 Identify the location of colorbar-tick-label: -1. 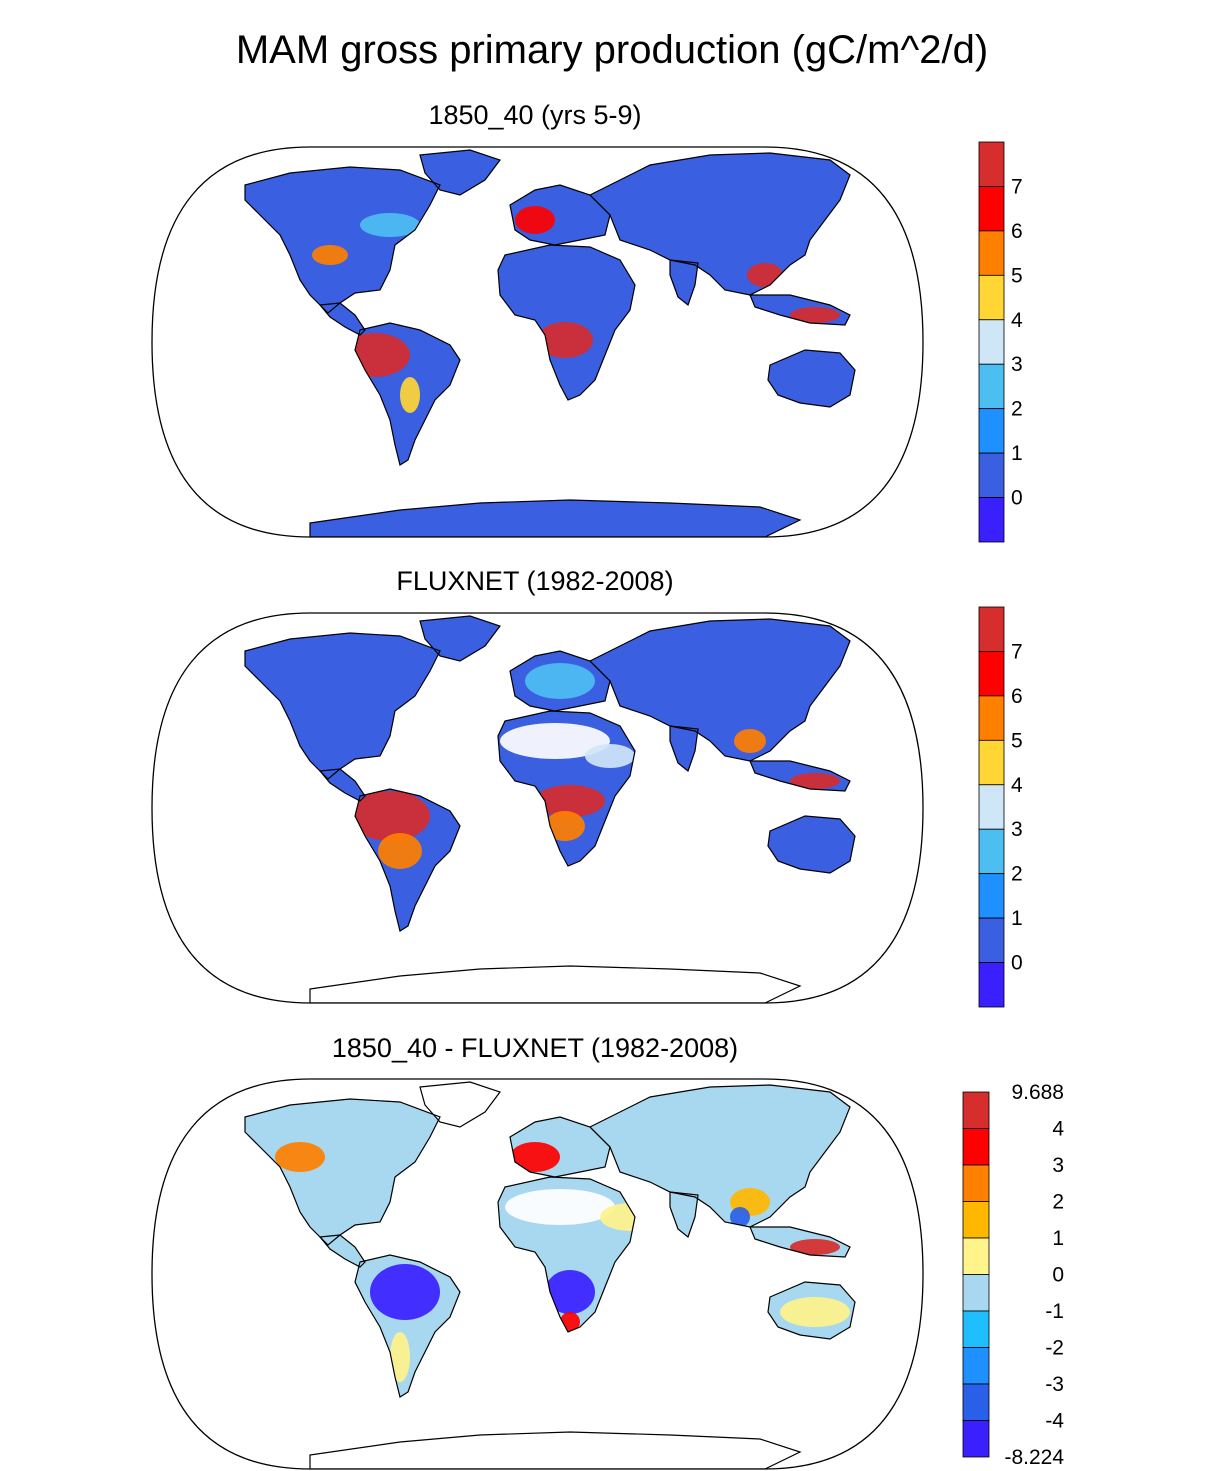
(1054, 1311).